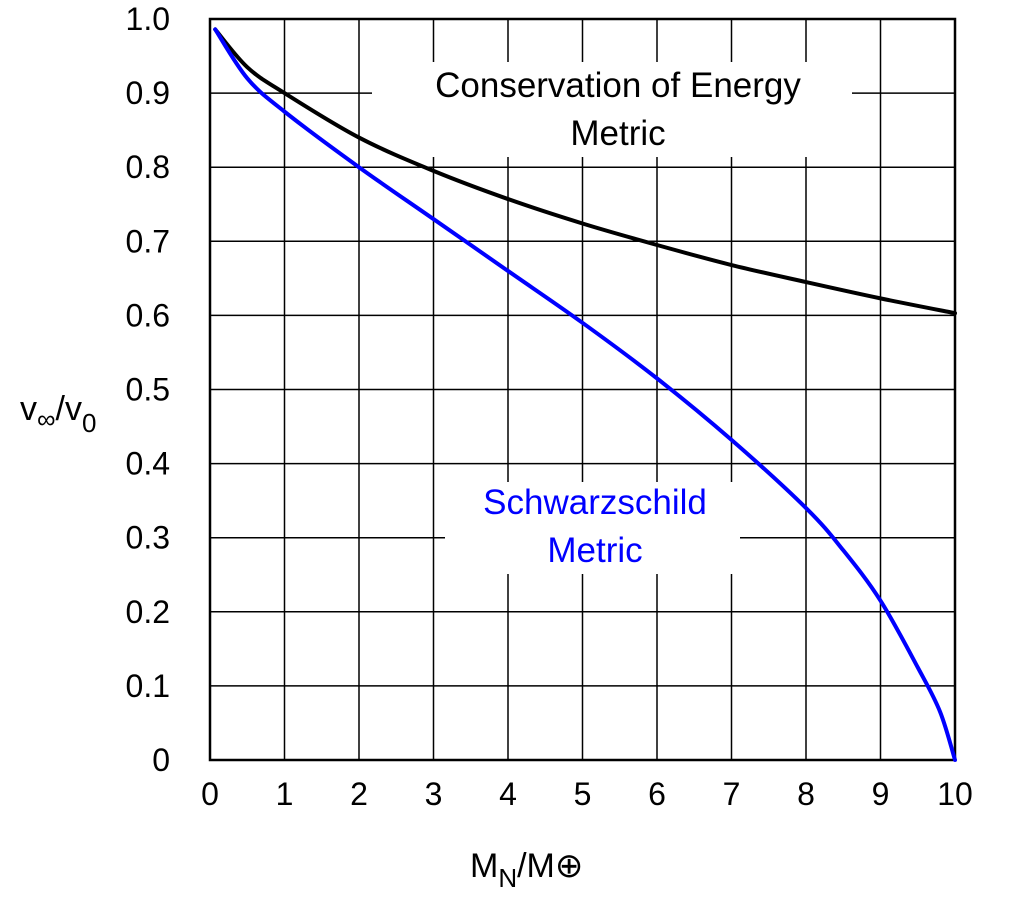 Image resolution: width=1020 pixels, height=907 pixels. I want to click on x-tick-label: 9, so click(881, 794).